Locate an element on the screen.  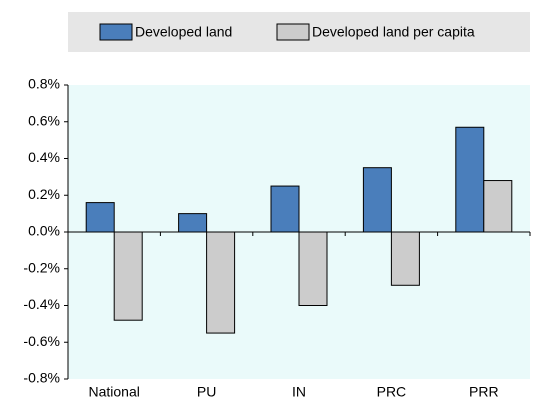
x-tick-label: National is located at coordinates (114, 392).